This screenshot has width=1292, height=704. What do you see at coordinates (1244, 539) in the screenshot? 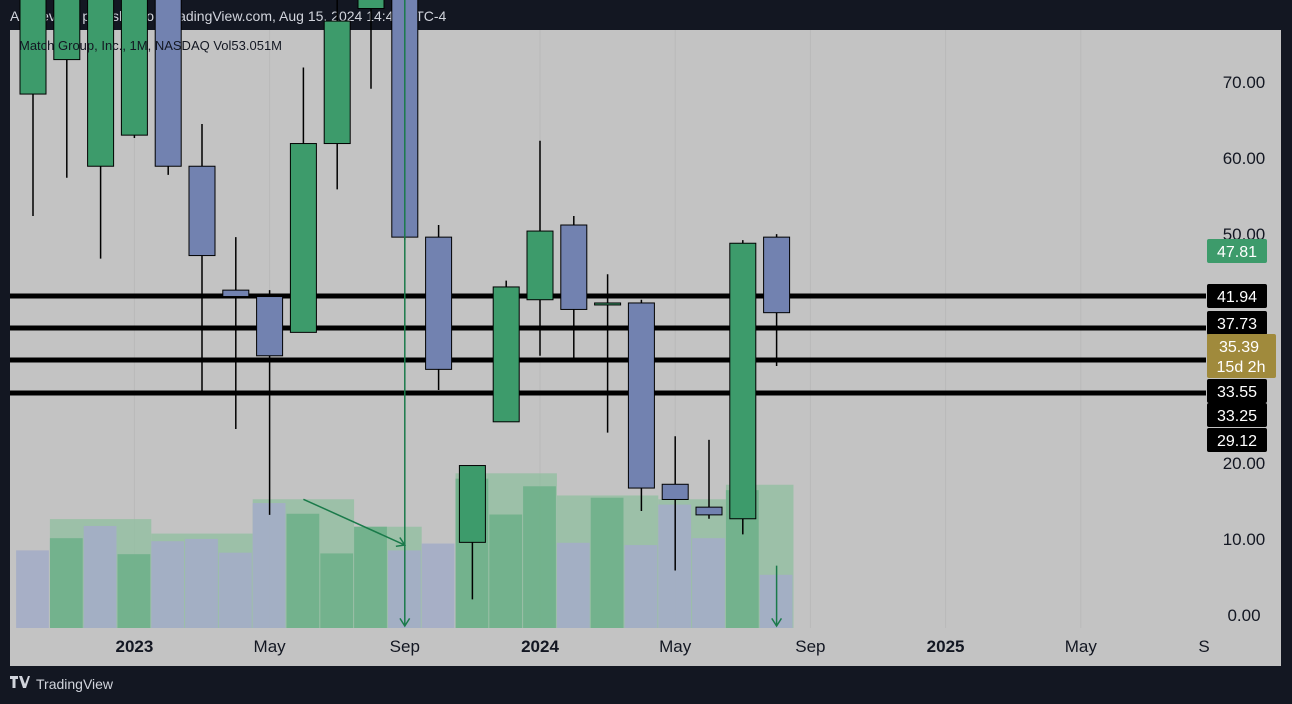
I see `y-axis-tick: 10.00` at bounding box center [1244, 539].